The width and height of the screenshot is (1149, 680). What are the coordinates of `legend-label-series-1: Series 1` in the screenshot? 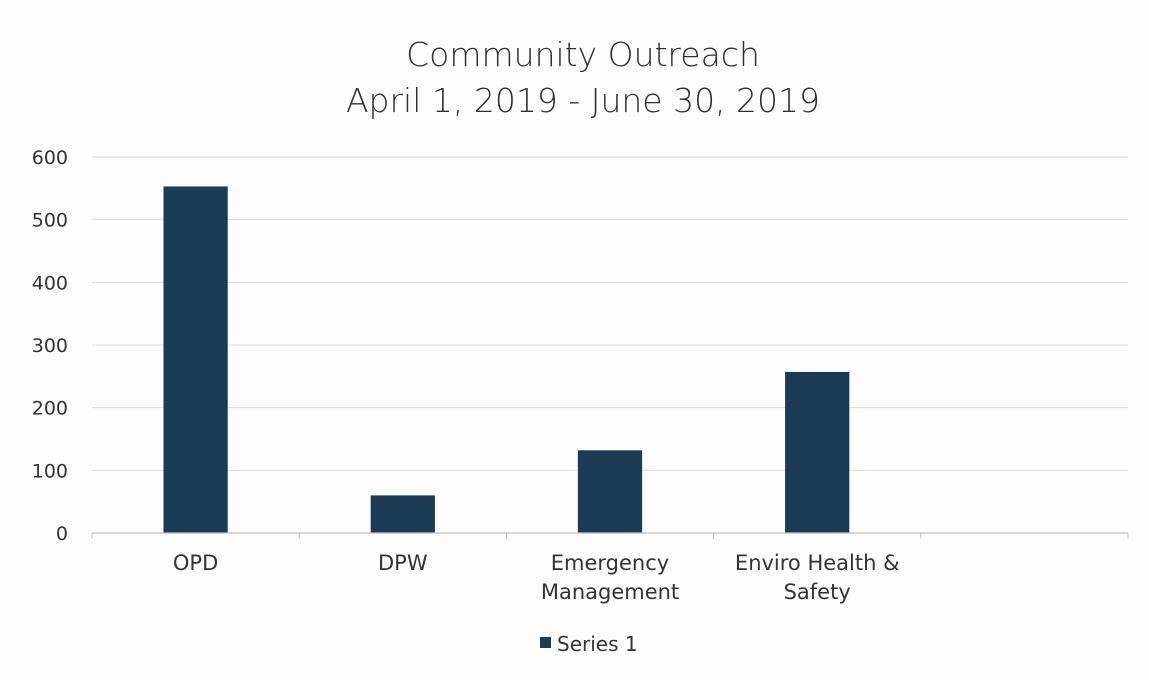 It's located at (597, 644).